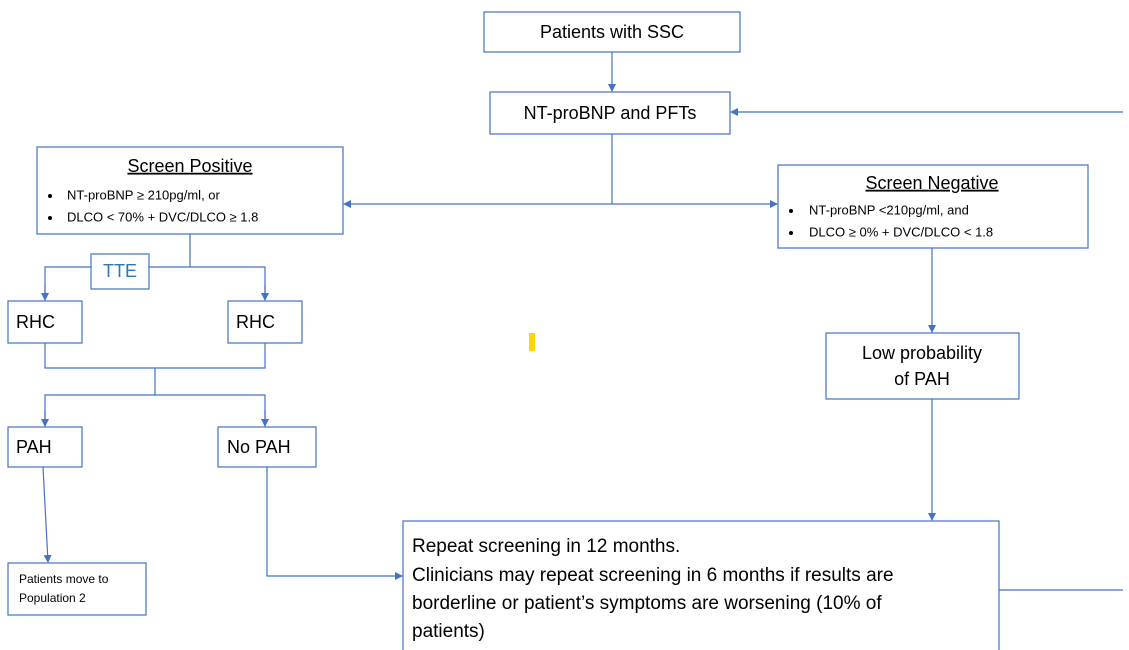 Image resolution: width=1129 pixels, height=650 pixels. What do you see at coordinates (922, 353) in the screenshot?
I see `label: Low probability` at bounding box center [922, 353].